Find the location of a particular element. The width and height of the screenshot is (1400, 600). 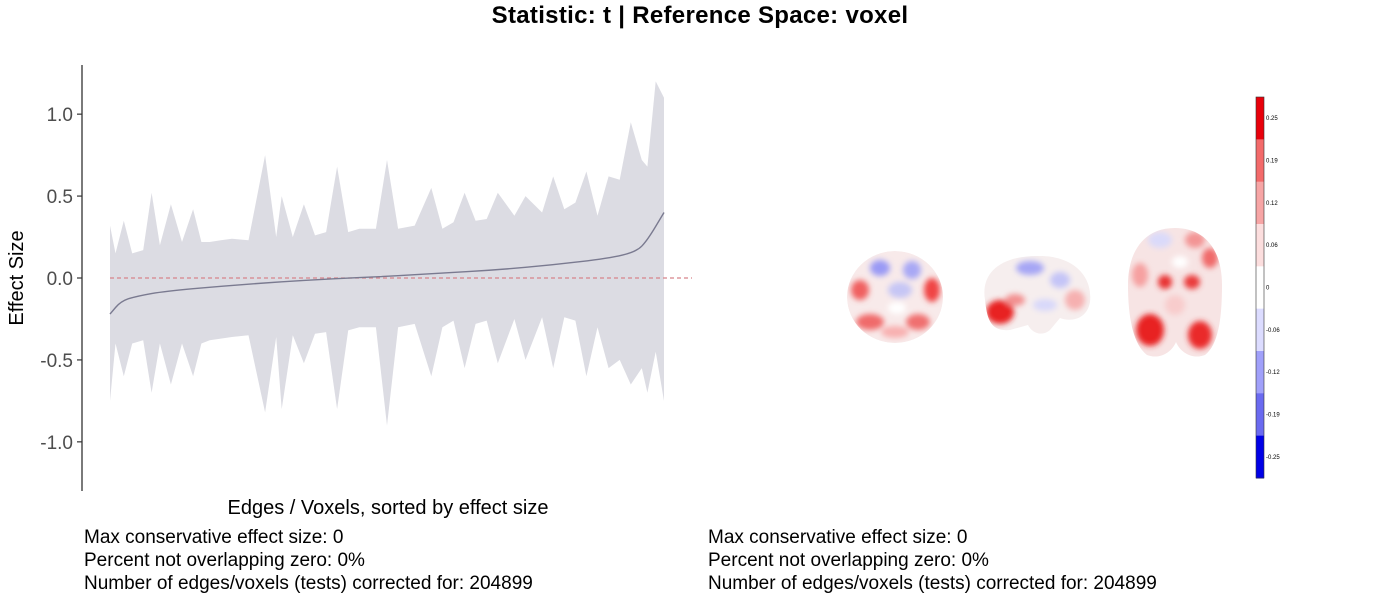

y-axis-title: Effect Size is located at coordinates (17, 277).